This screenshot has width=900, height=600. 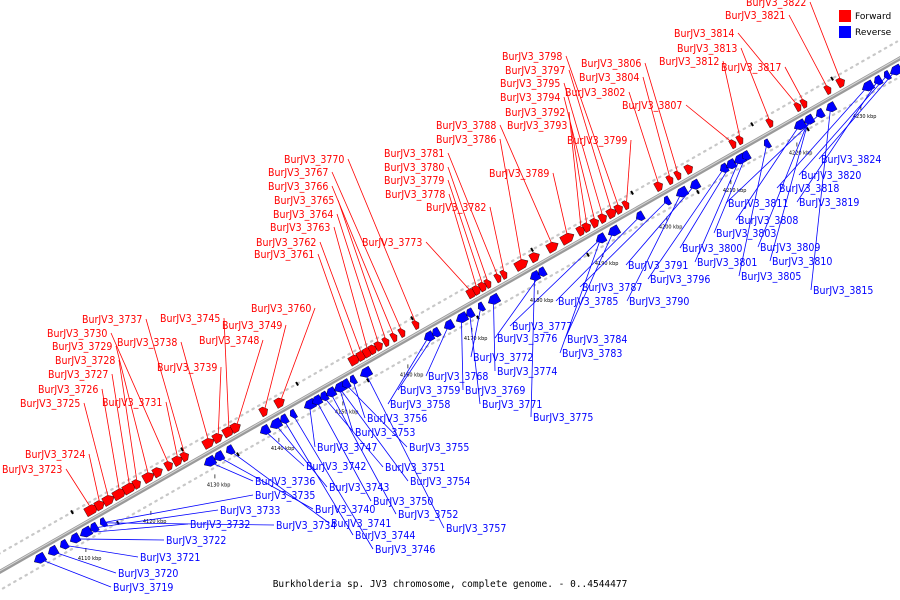 What do you see at coordinates (658, 266) in the screenshot?
I see `gene-label: BurJV3_3791` at bounding box center [658, 266].